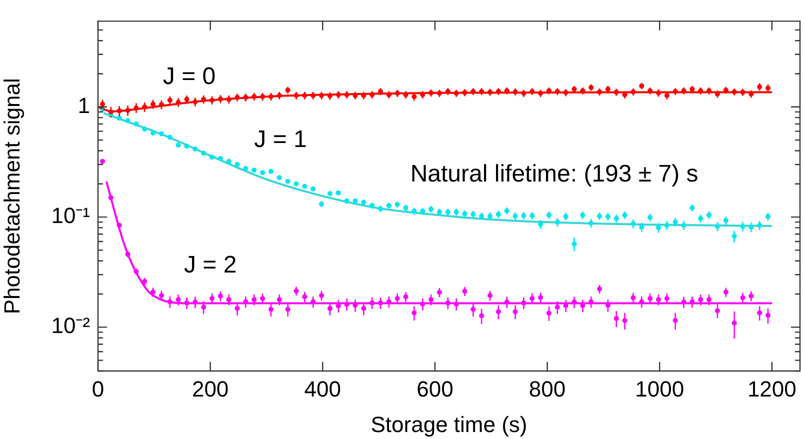  What do you see at coordinates (547, 389) in the screenshot?
I see `x-tick-label: 800` at bounding box center [547, 389].